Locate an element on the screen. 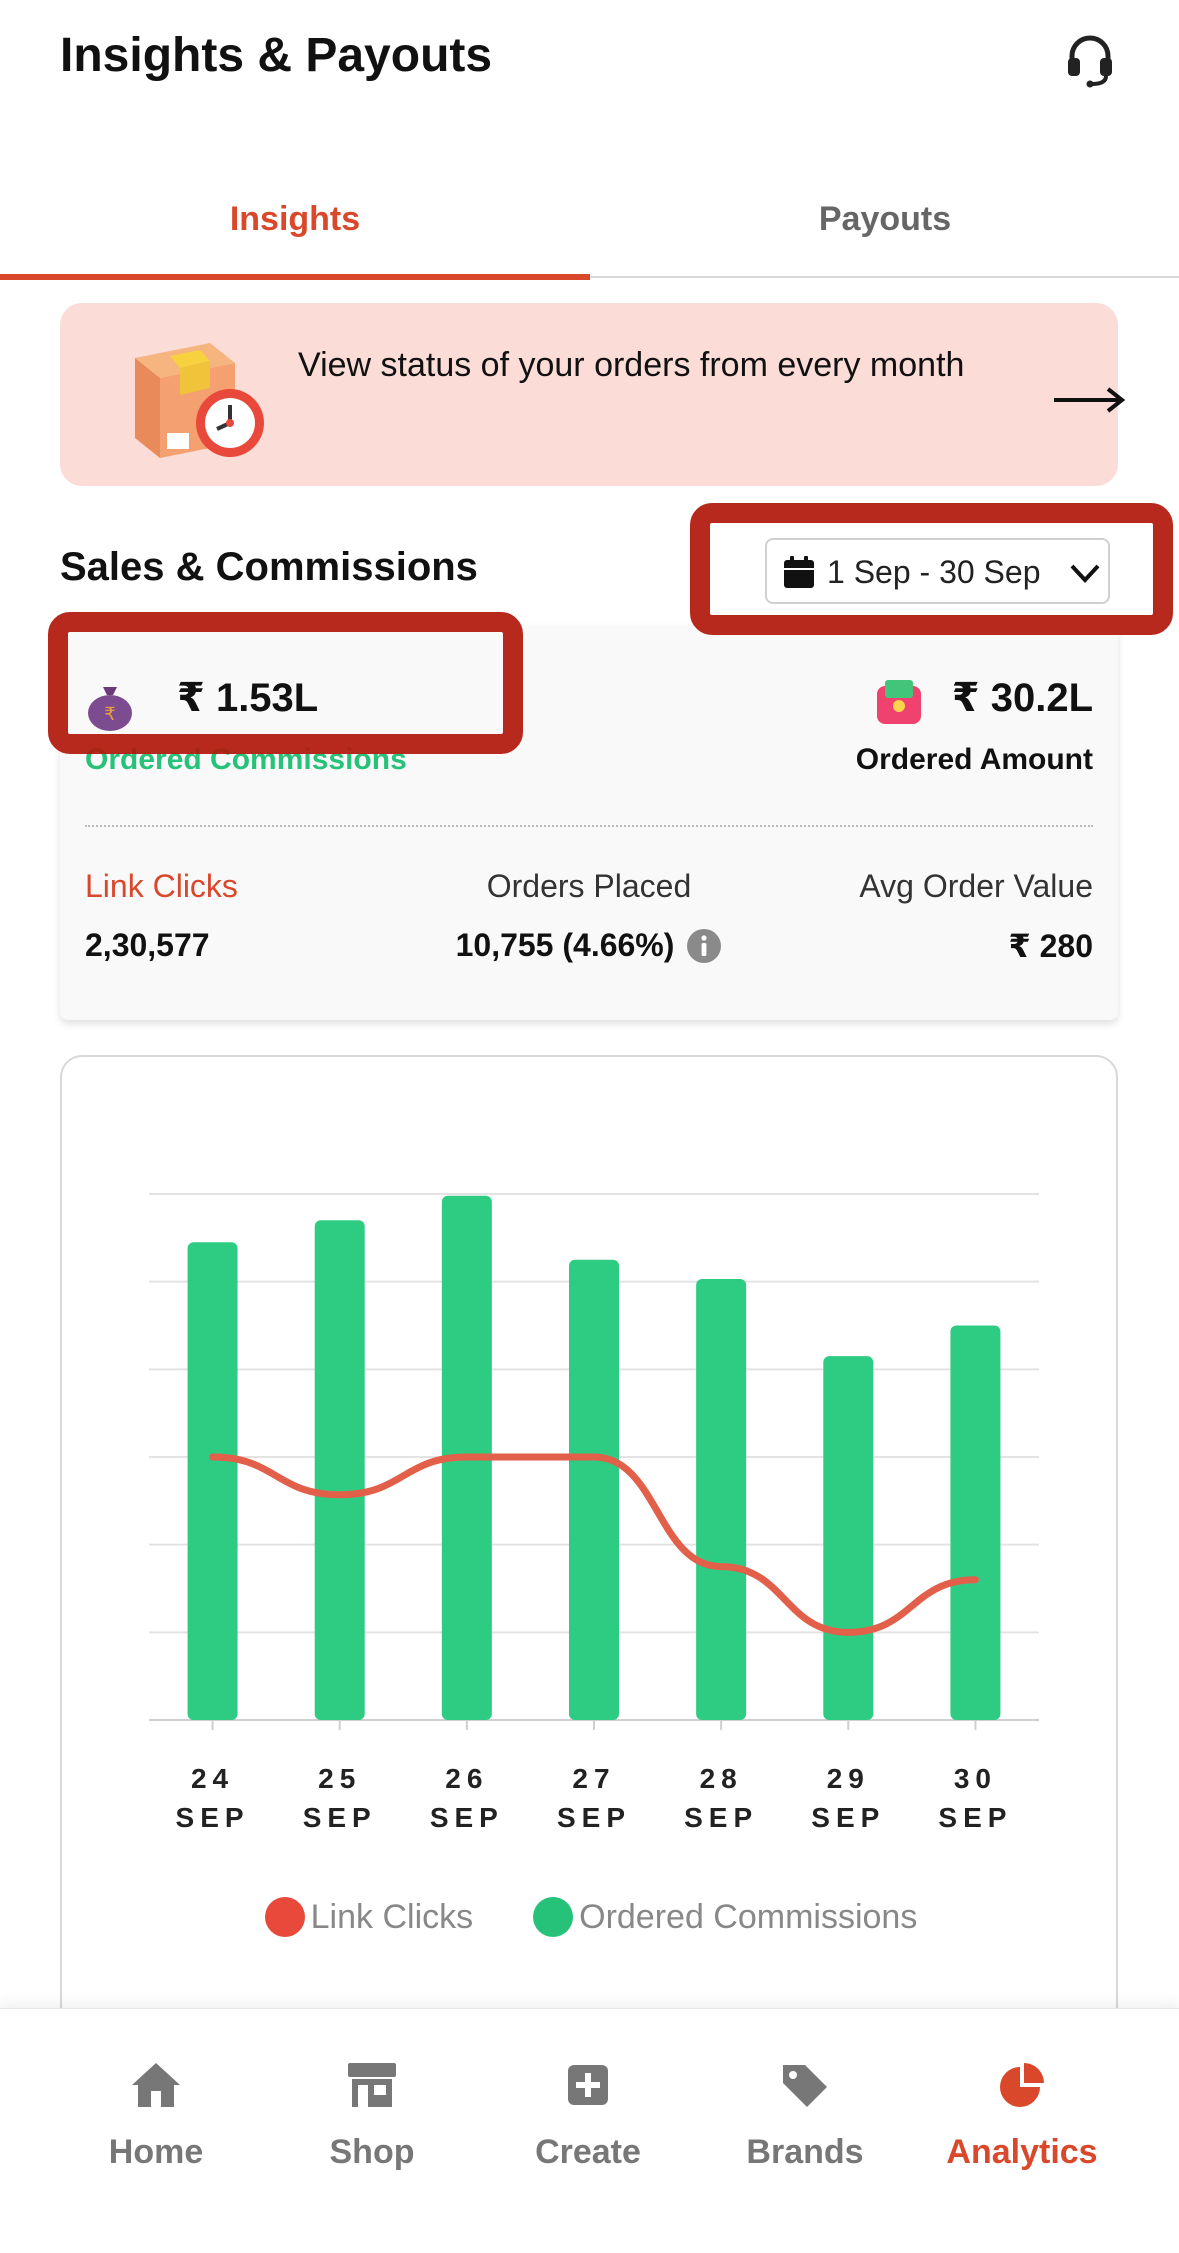 The image size is (1179, 2253). shop-icon is located at coordinates (372, 2085).